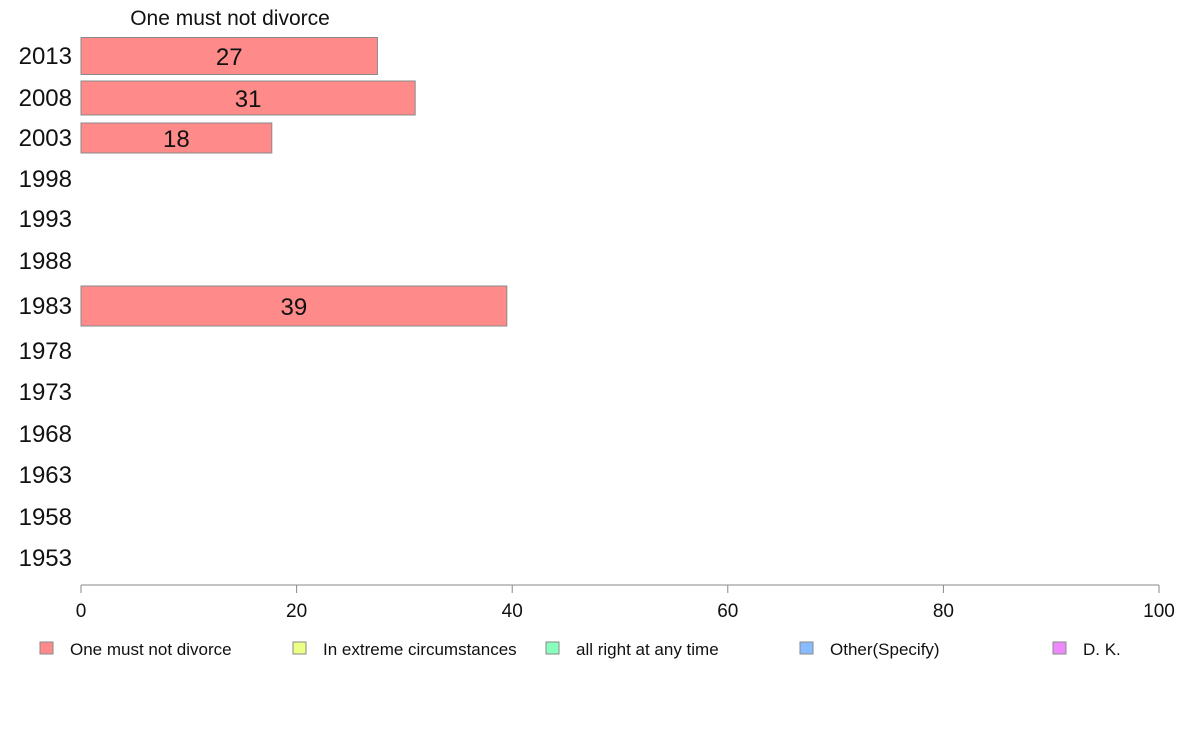 This screenshot has width=1188, height=736. What do you see at coordinates (45, 98) in the screenshot?
I see `y-tick-label: 2008` at bounding box center [45, 98].